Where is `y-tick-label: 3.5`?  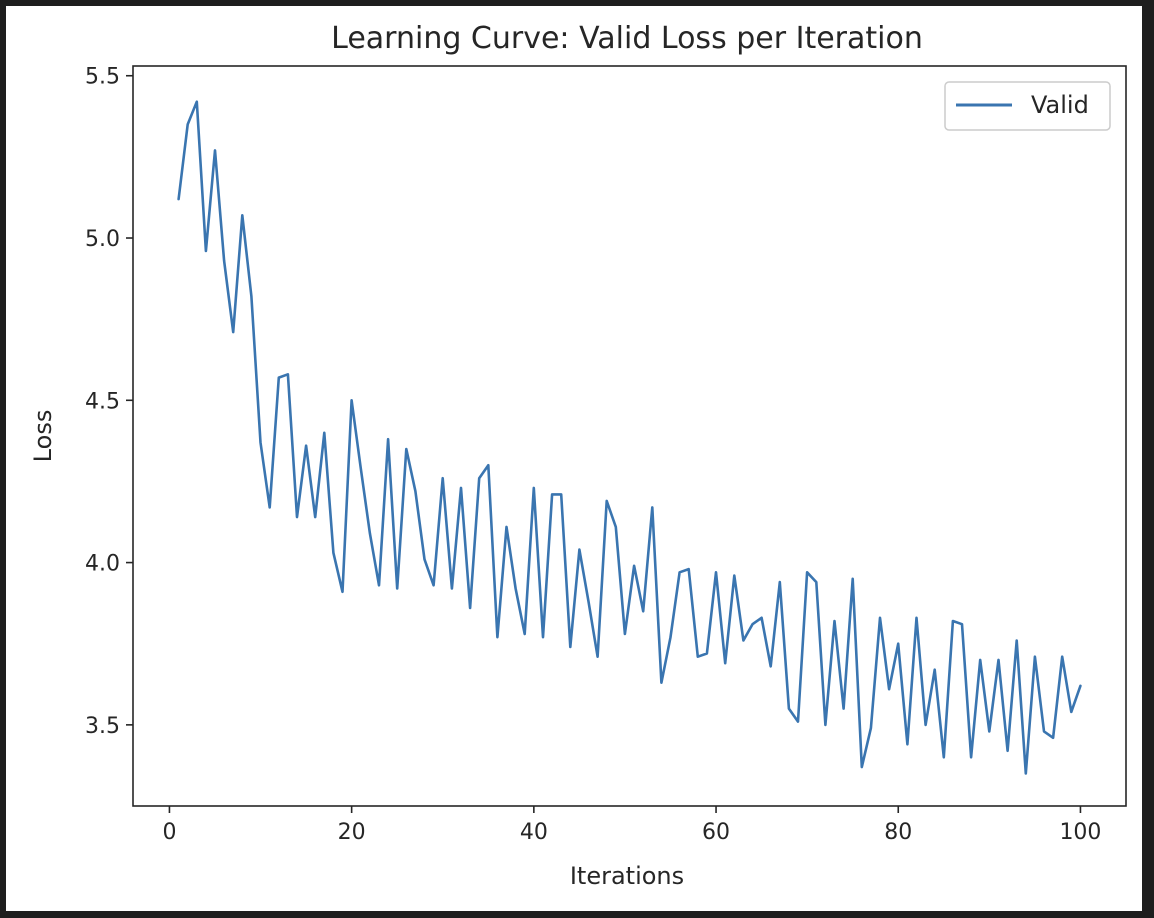 y-tick-label: 3.5 is located at coordinates (102, 726).